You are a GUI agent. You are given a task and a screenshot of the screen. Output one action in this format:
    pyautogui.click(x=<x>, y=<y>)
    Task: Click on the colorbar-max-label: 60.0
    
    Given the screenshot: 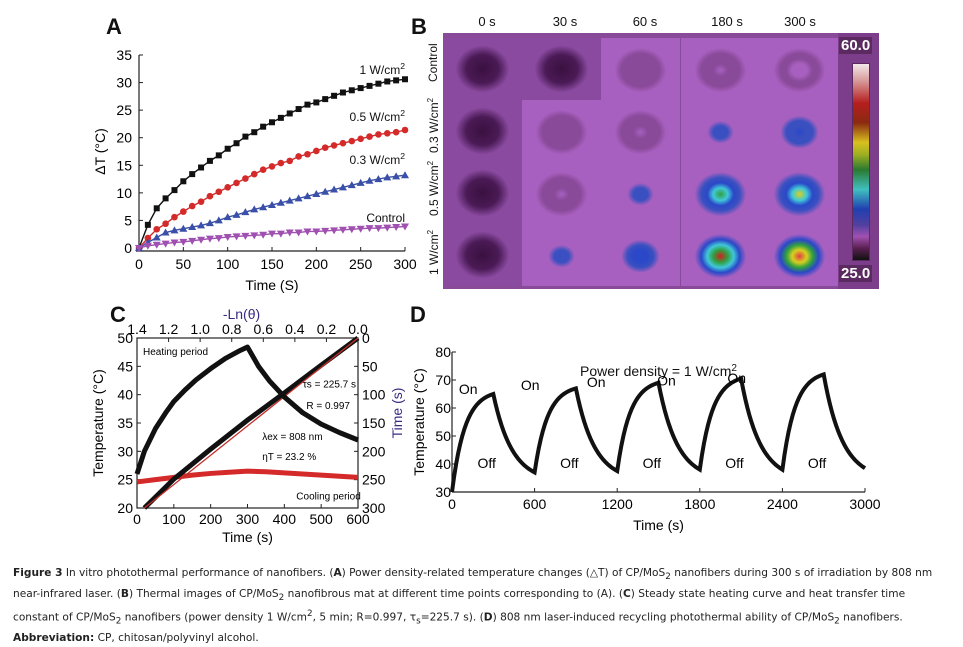 What is the action you would take?
    pyautogui.click(x=856, y=45)
    